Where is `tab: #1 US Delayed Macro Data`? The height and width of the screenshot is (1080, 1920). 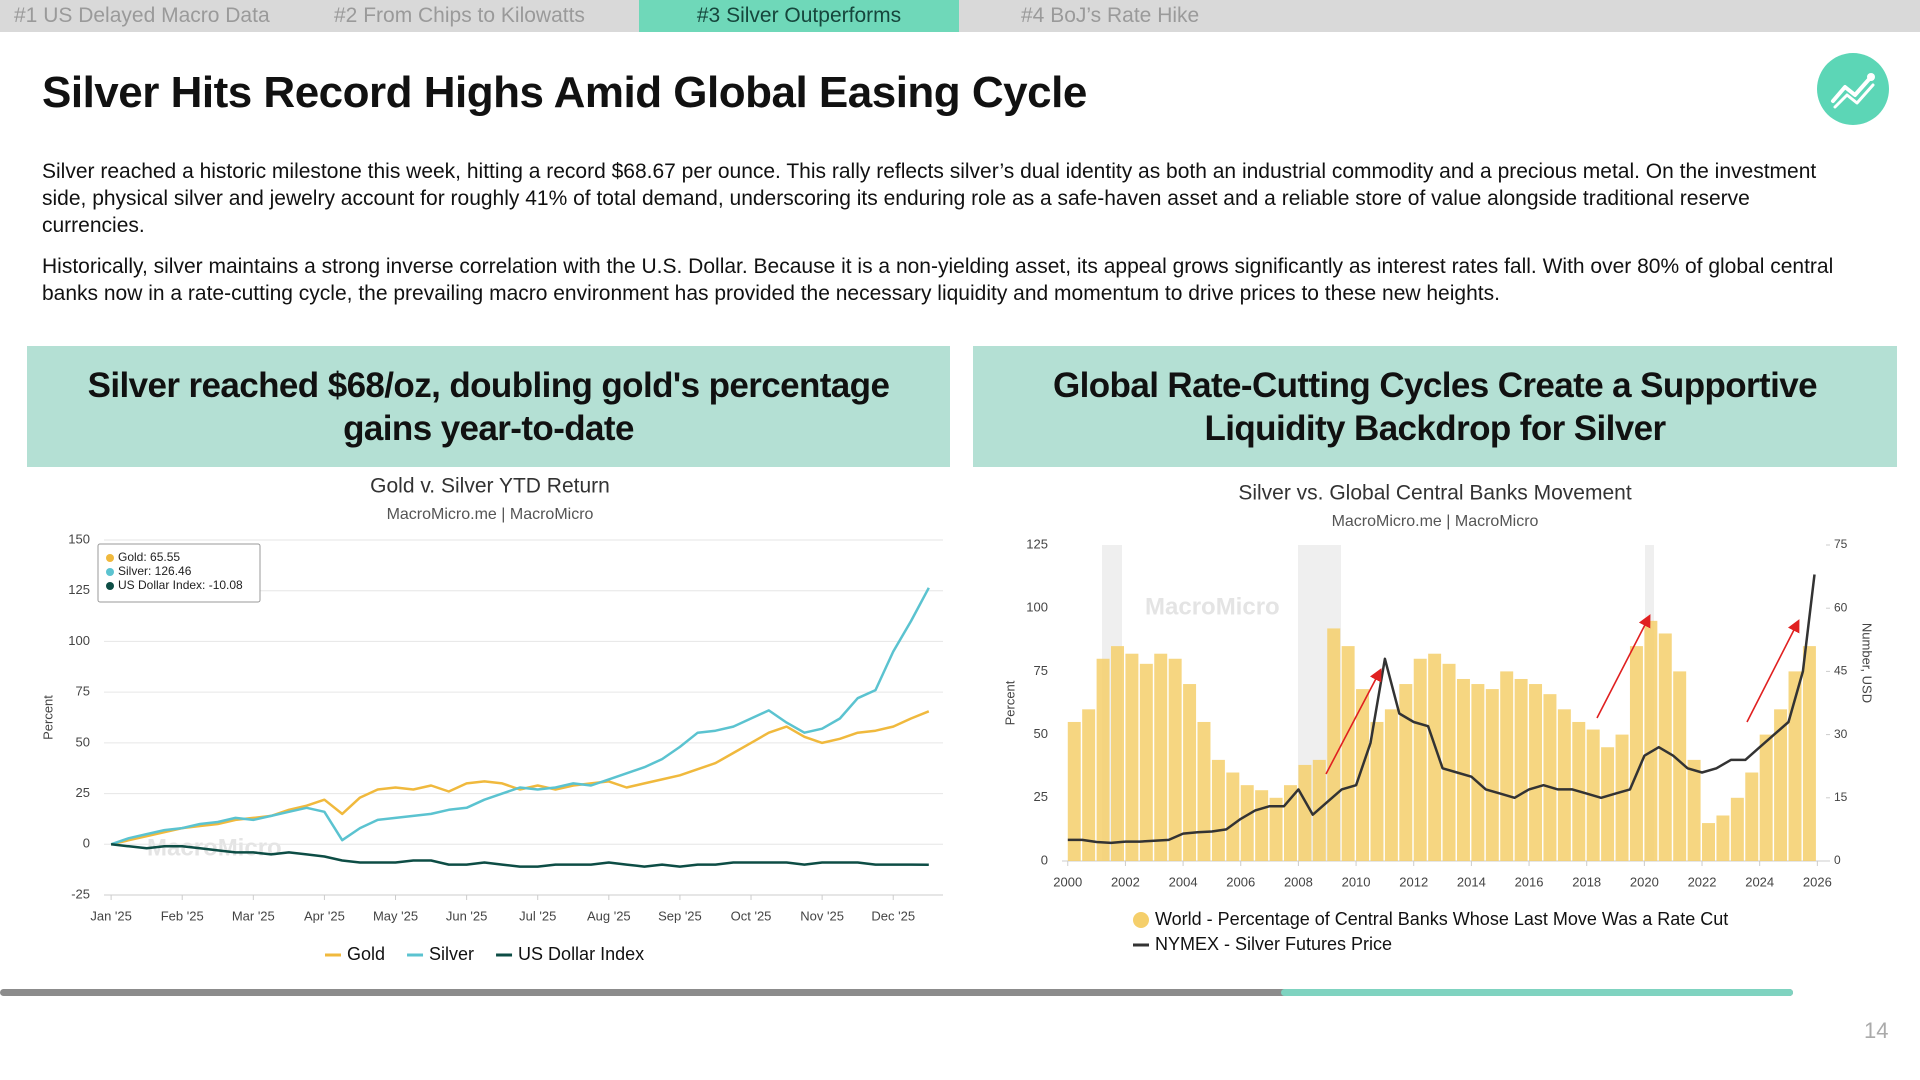
tab: #1 US Delayed Macro Data is located at coordinates (142, 15).